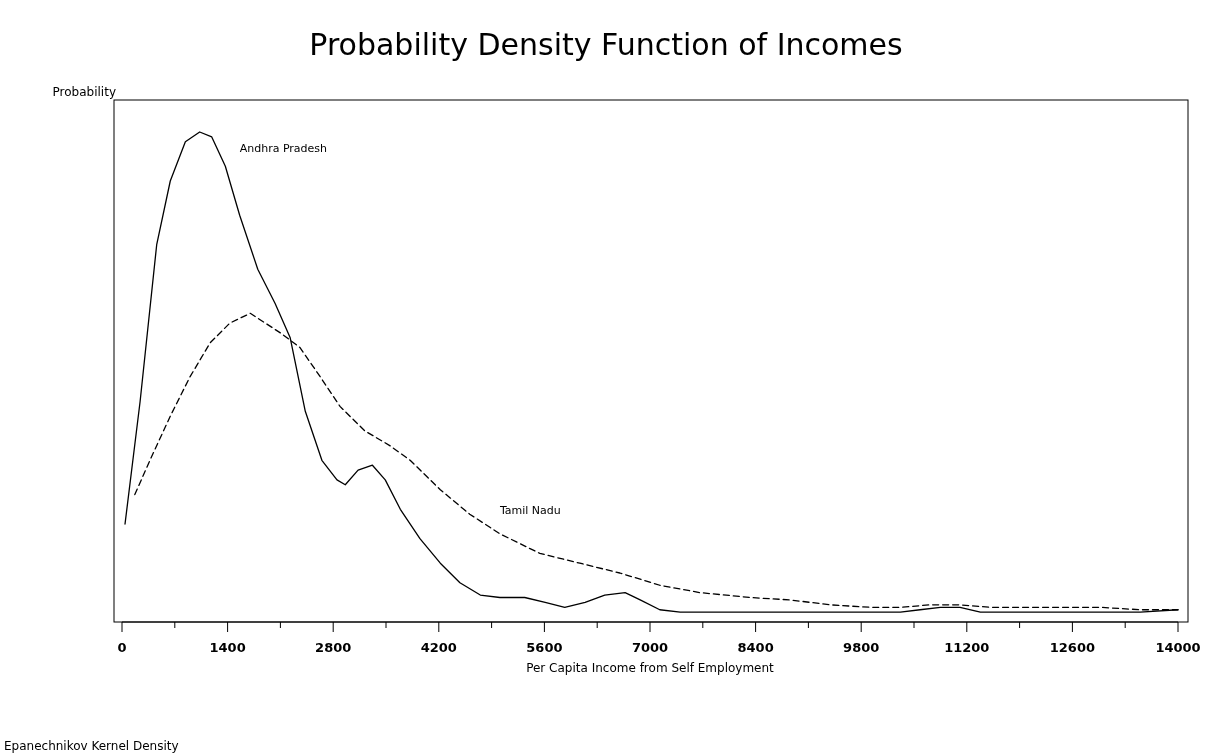  Describe the element at coordinates (84, 92) in the screenshot. I see `y-axis-title: Probability` at that location.